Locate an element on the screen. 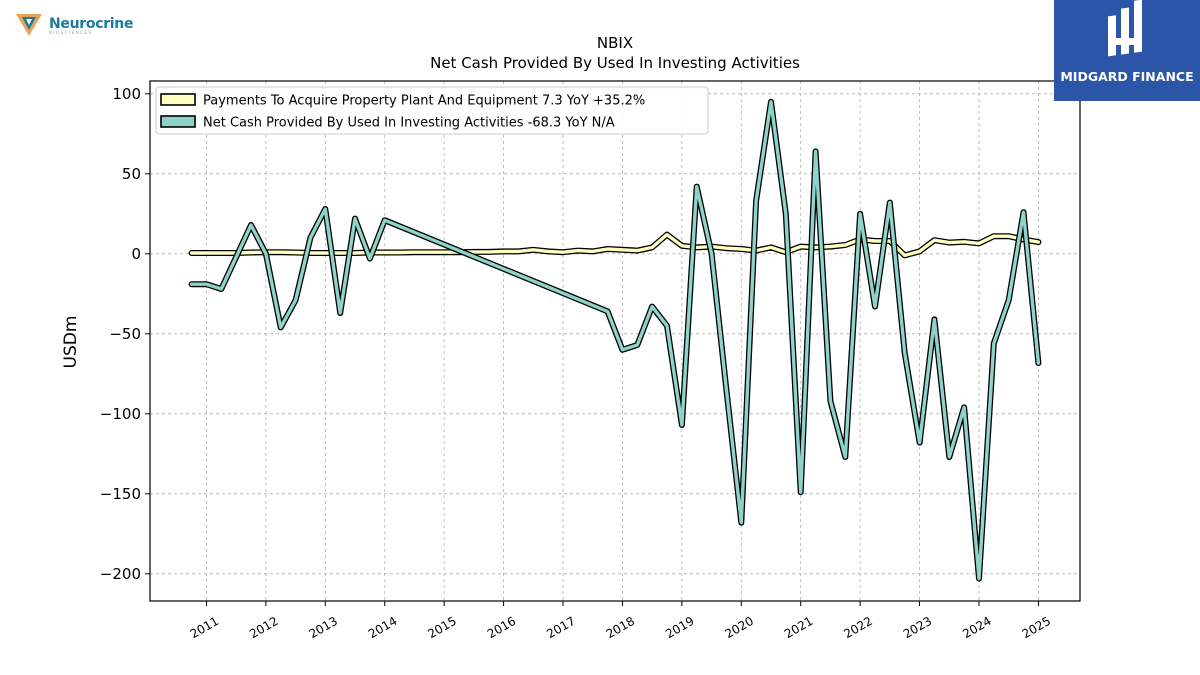  x-tick-label: 2025 is located at coordinates (1036, 627).